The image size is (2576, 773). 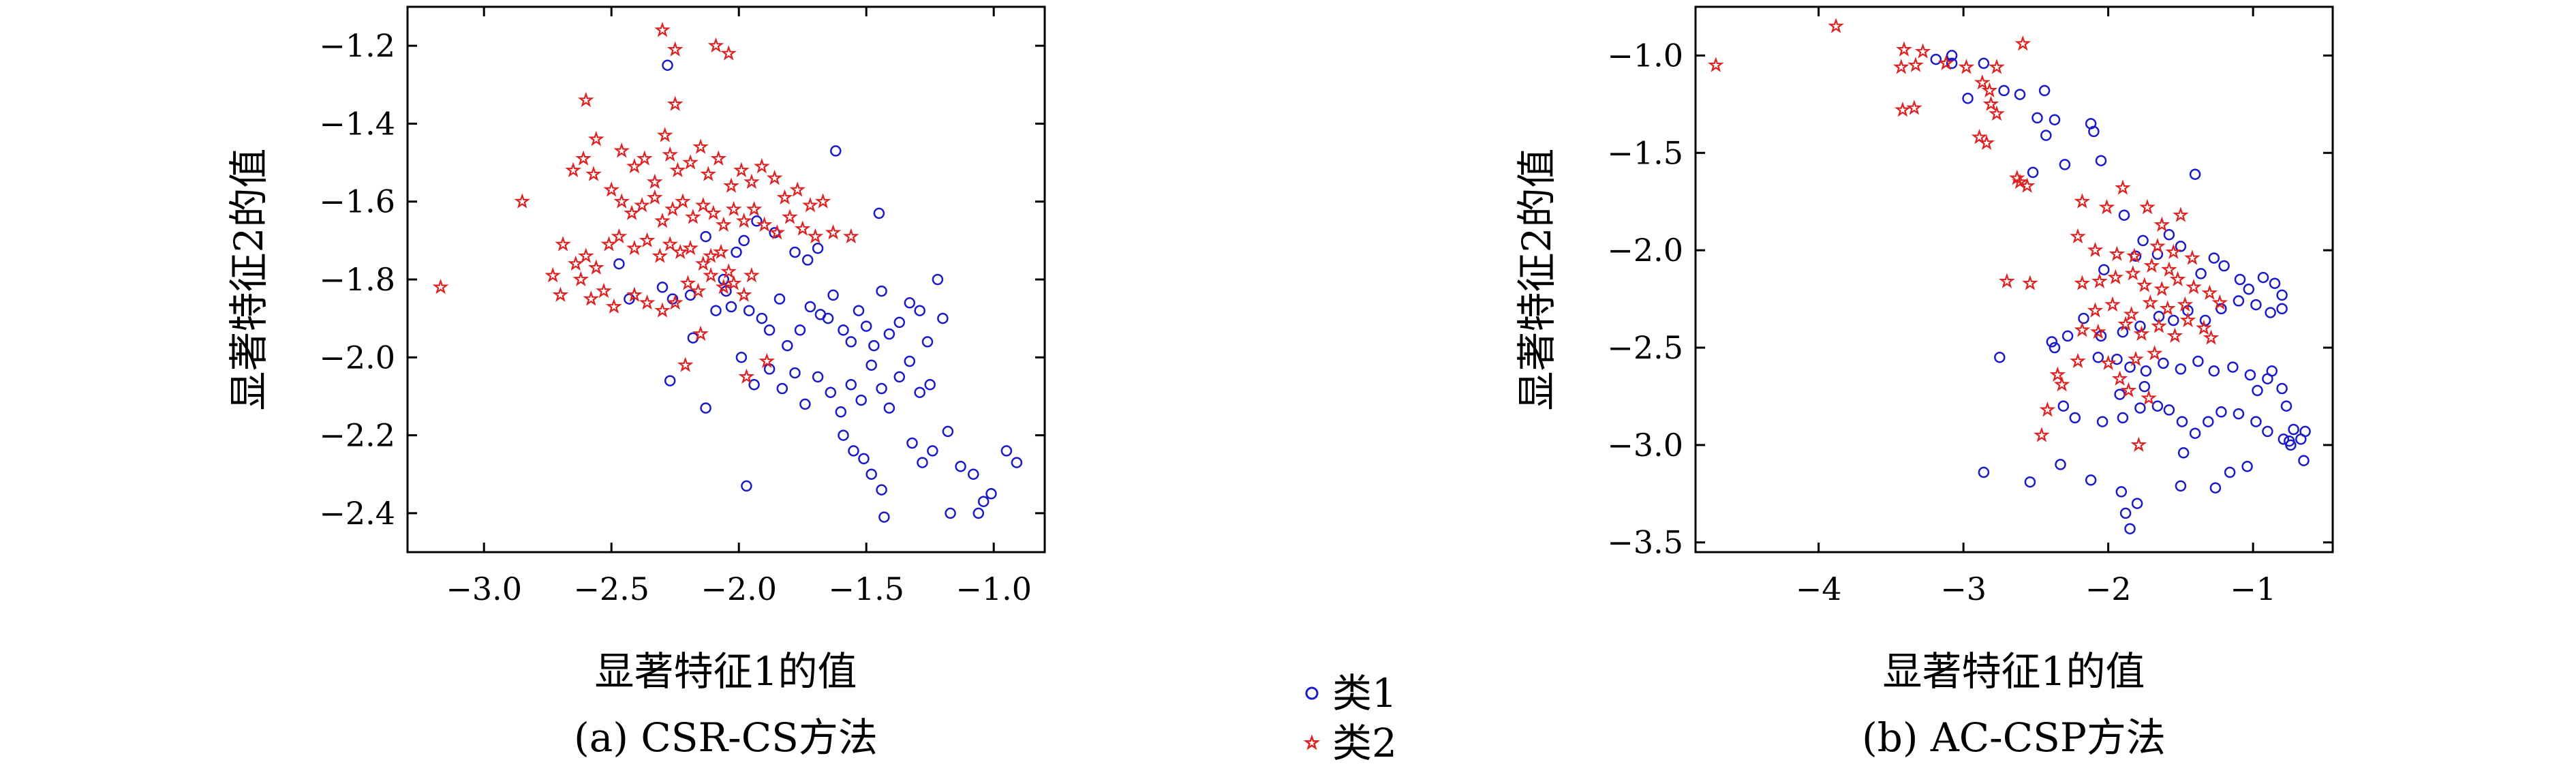 I want to click on y-tick-label: −3.5, so click(x=1645, y=542).